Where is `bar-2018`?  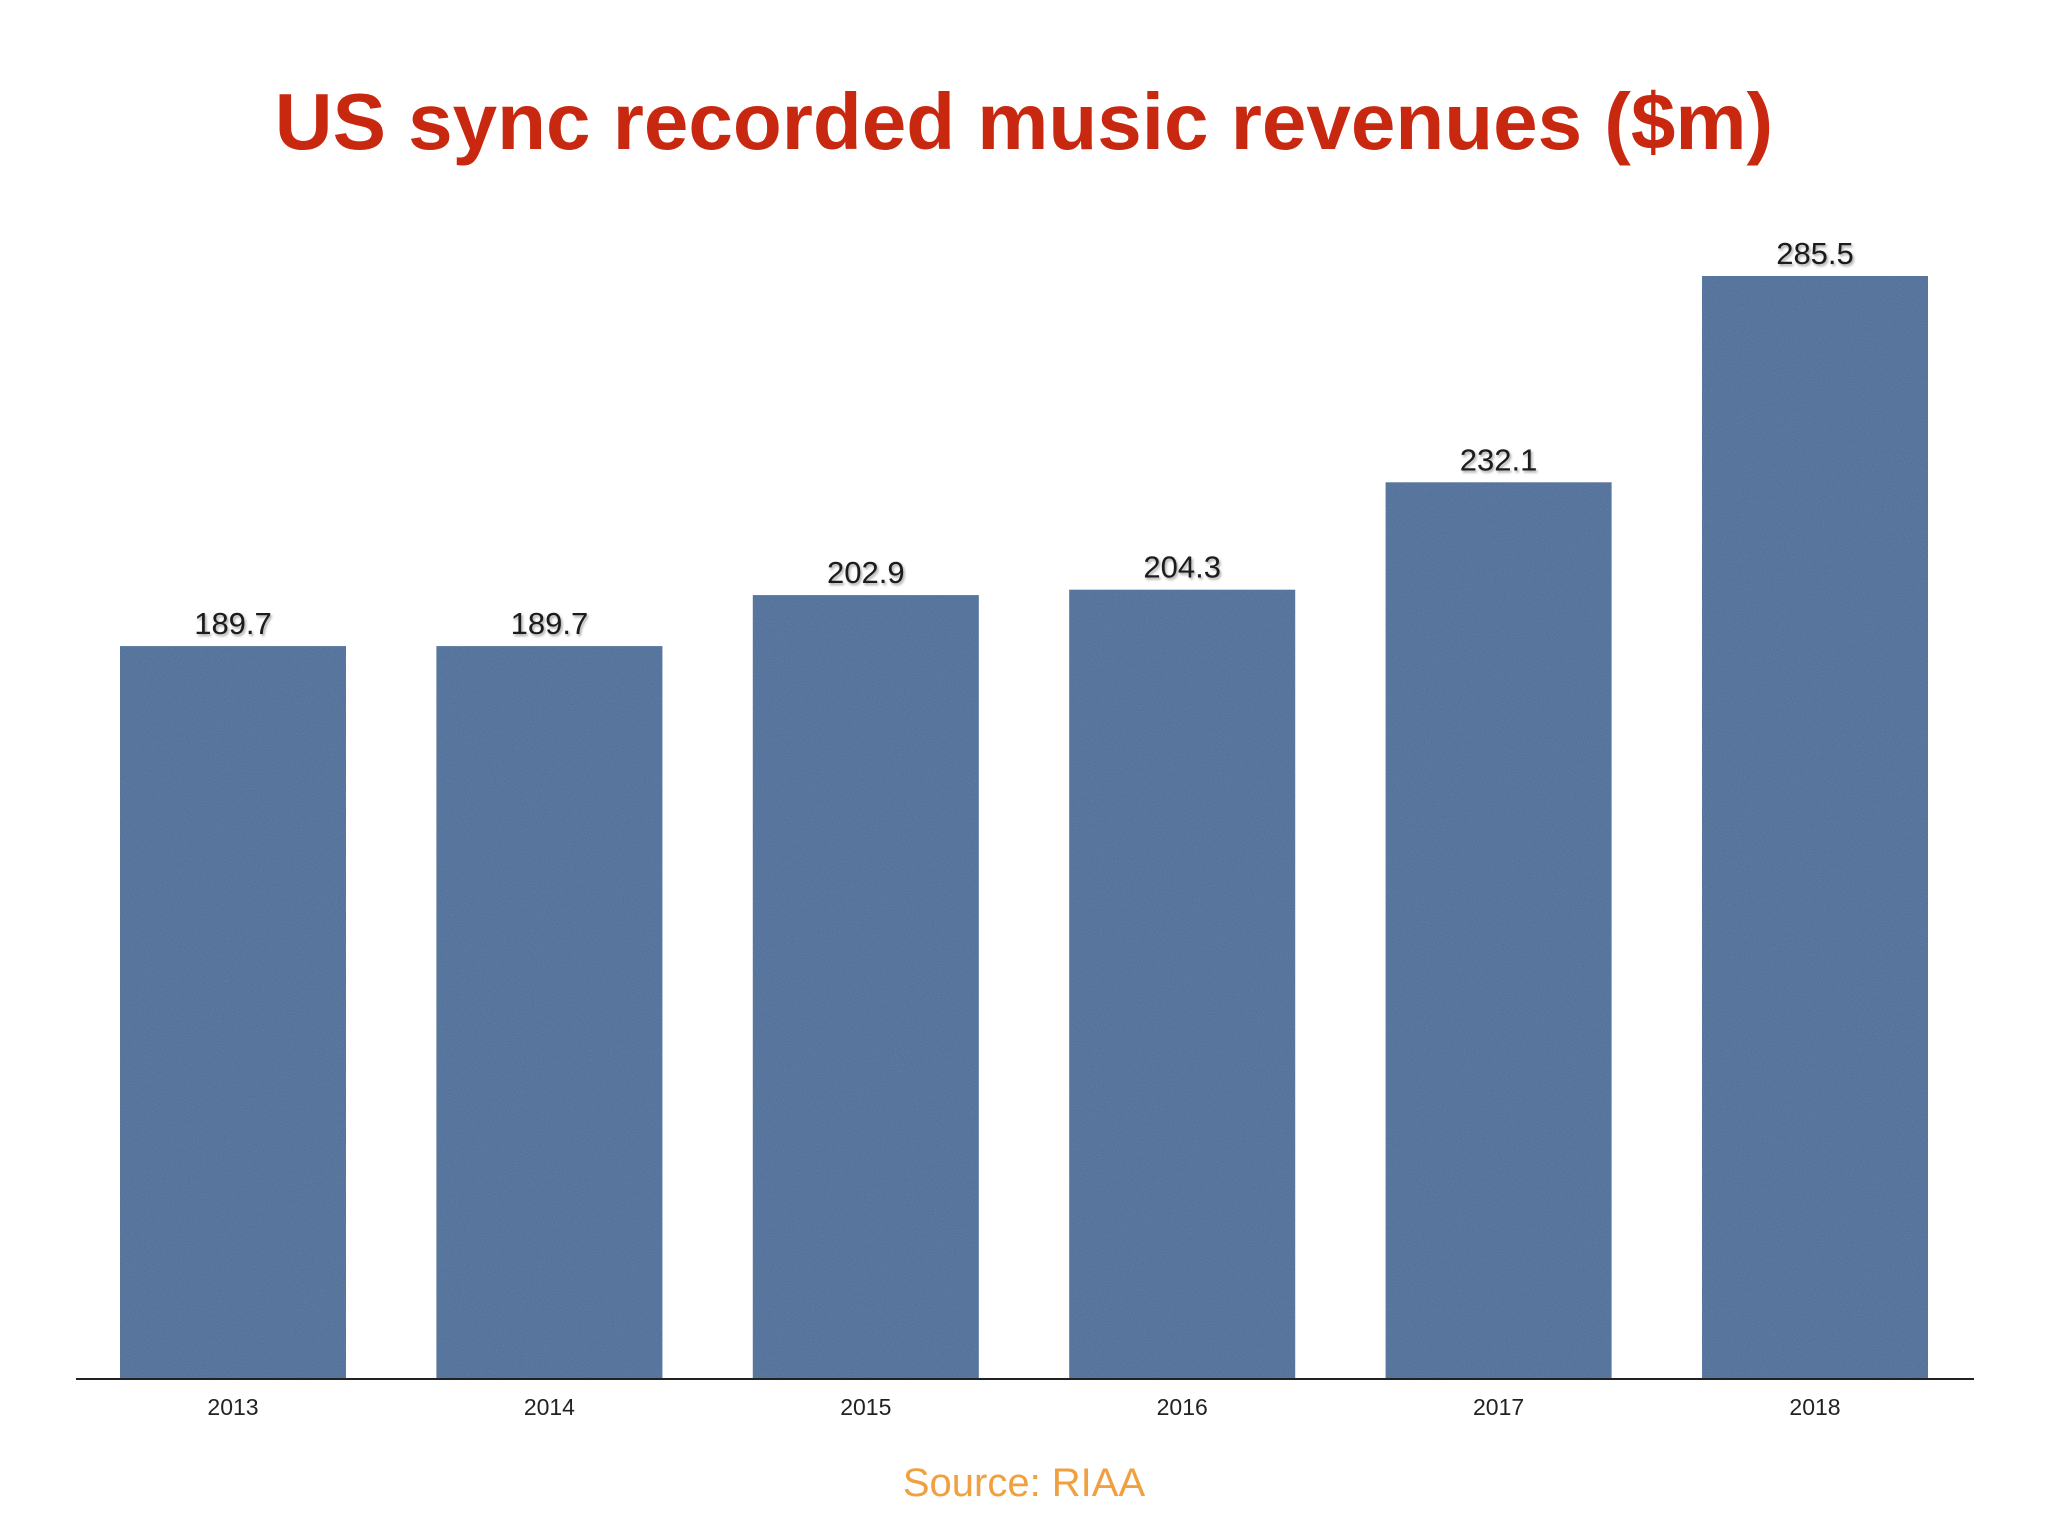
bar-2018 is located at coordinates (1815, 827).